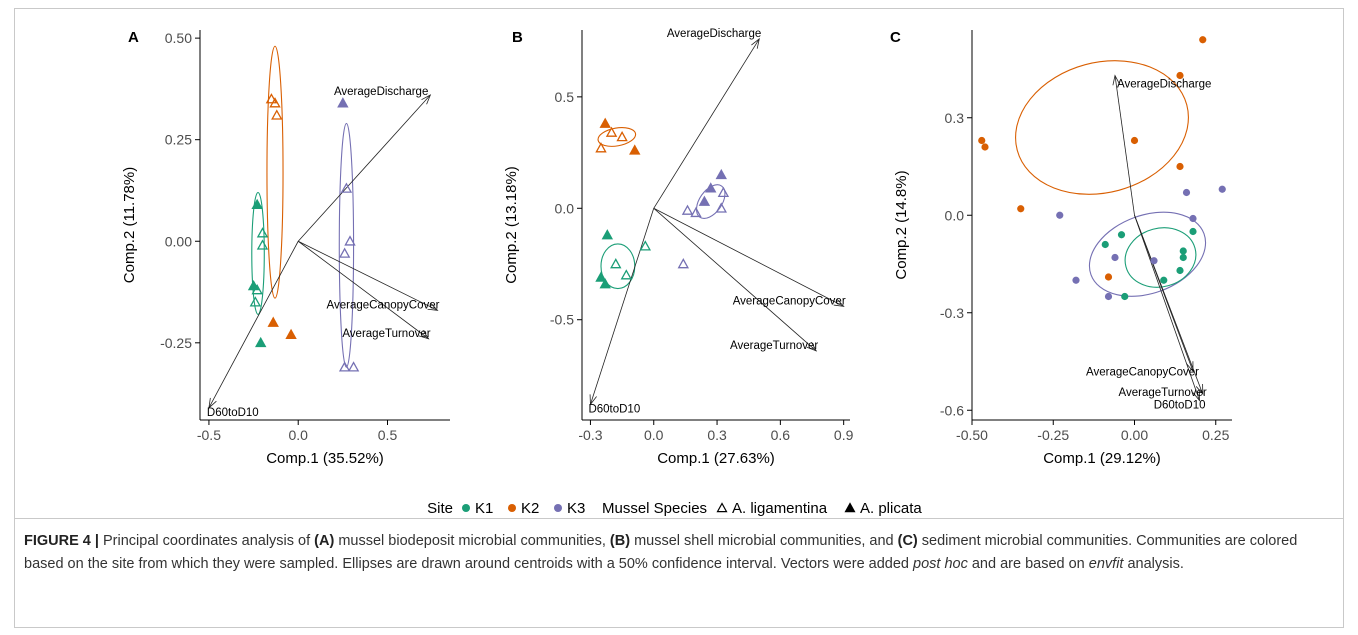  What do you see at coordinates (472, 541) in the screenshot?
I see `caption-text: mussel biodeposit microbial communities,` at bounding box center [472, 541].